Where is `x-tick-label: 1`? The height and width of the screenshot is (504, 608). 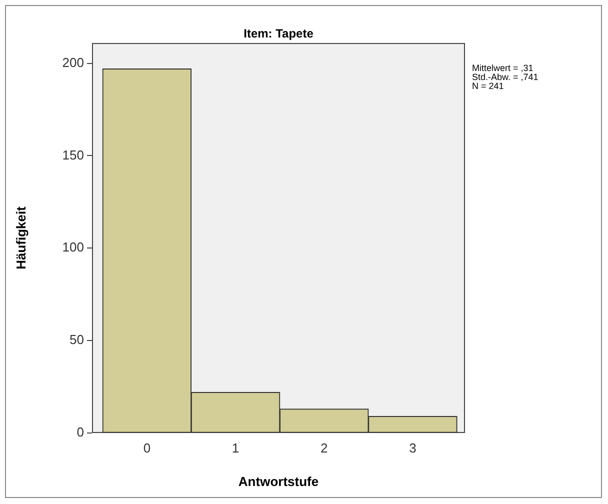 x-tick-label: 1 is located at coordinates (236, 448).